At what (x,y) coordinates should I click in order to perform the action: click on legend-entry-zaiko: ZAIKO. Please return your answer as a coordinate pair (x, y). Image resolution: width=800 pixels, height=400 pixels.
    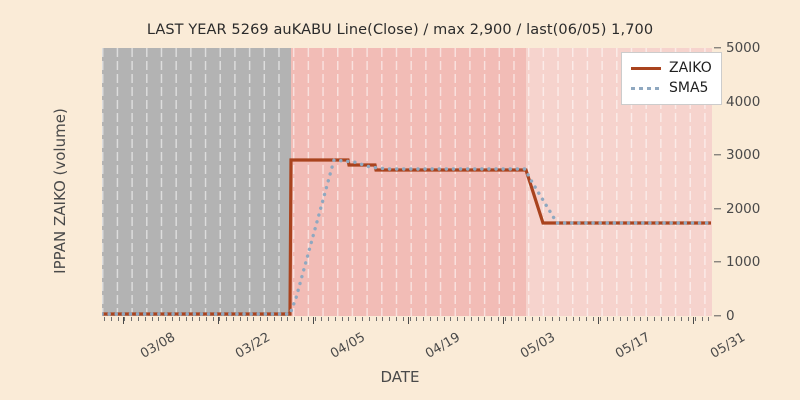
    Looking at the image, I should click on (671, 68).